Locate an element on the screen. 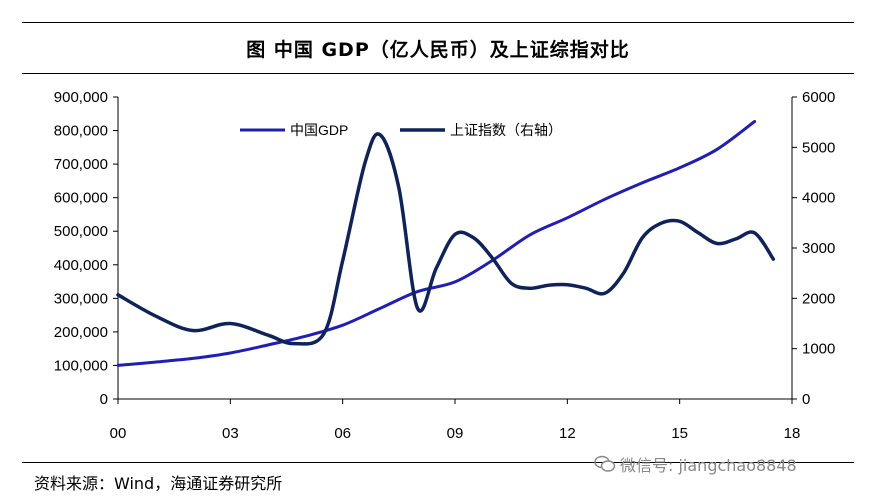 Image resolution: width=874 pixels, height=504 pixels. y-right-tick-label: 0 is located at coordinates (806, 399).